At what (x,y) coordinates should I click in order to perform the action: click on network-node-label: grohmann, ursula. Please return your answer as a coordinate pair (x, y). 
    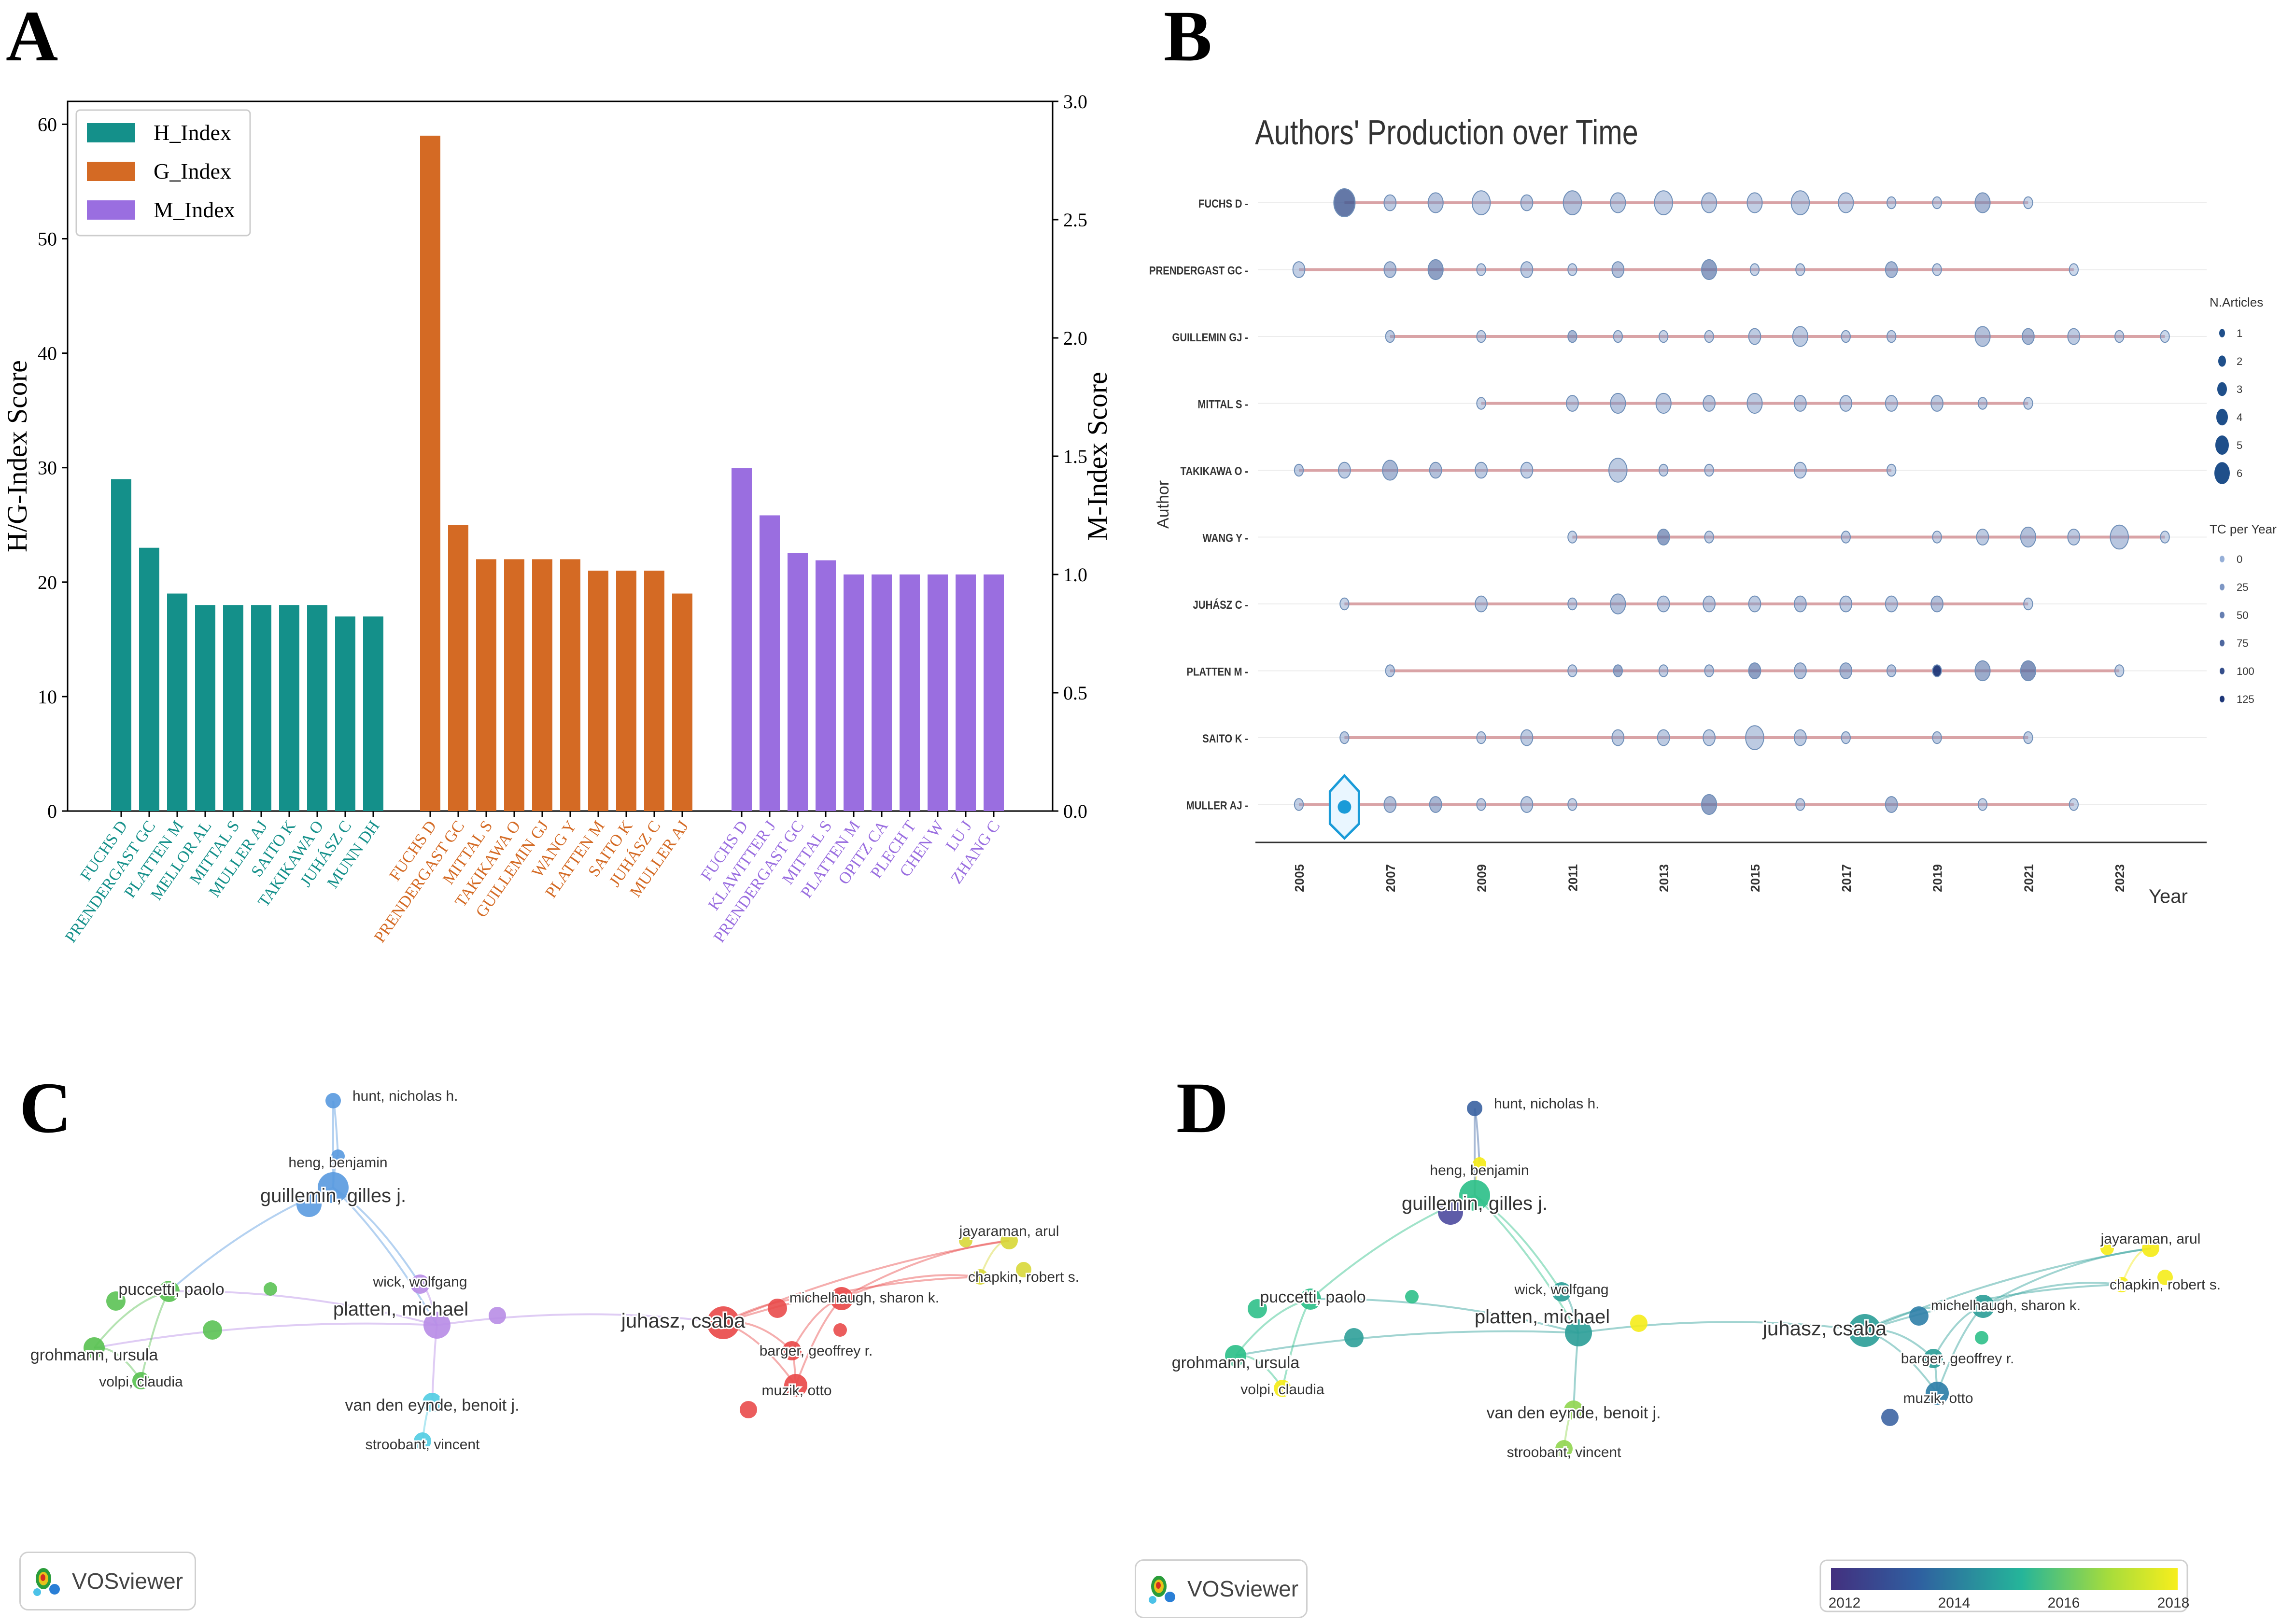
    Looking at the image, I should click on (94, 1355).